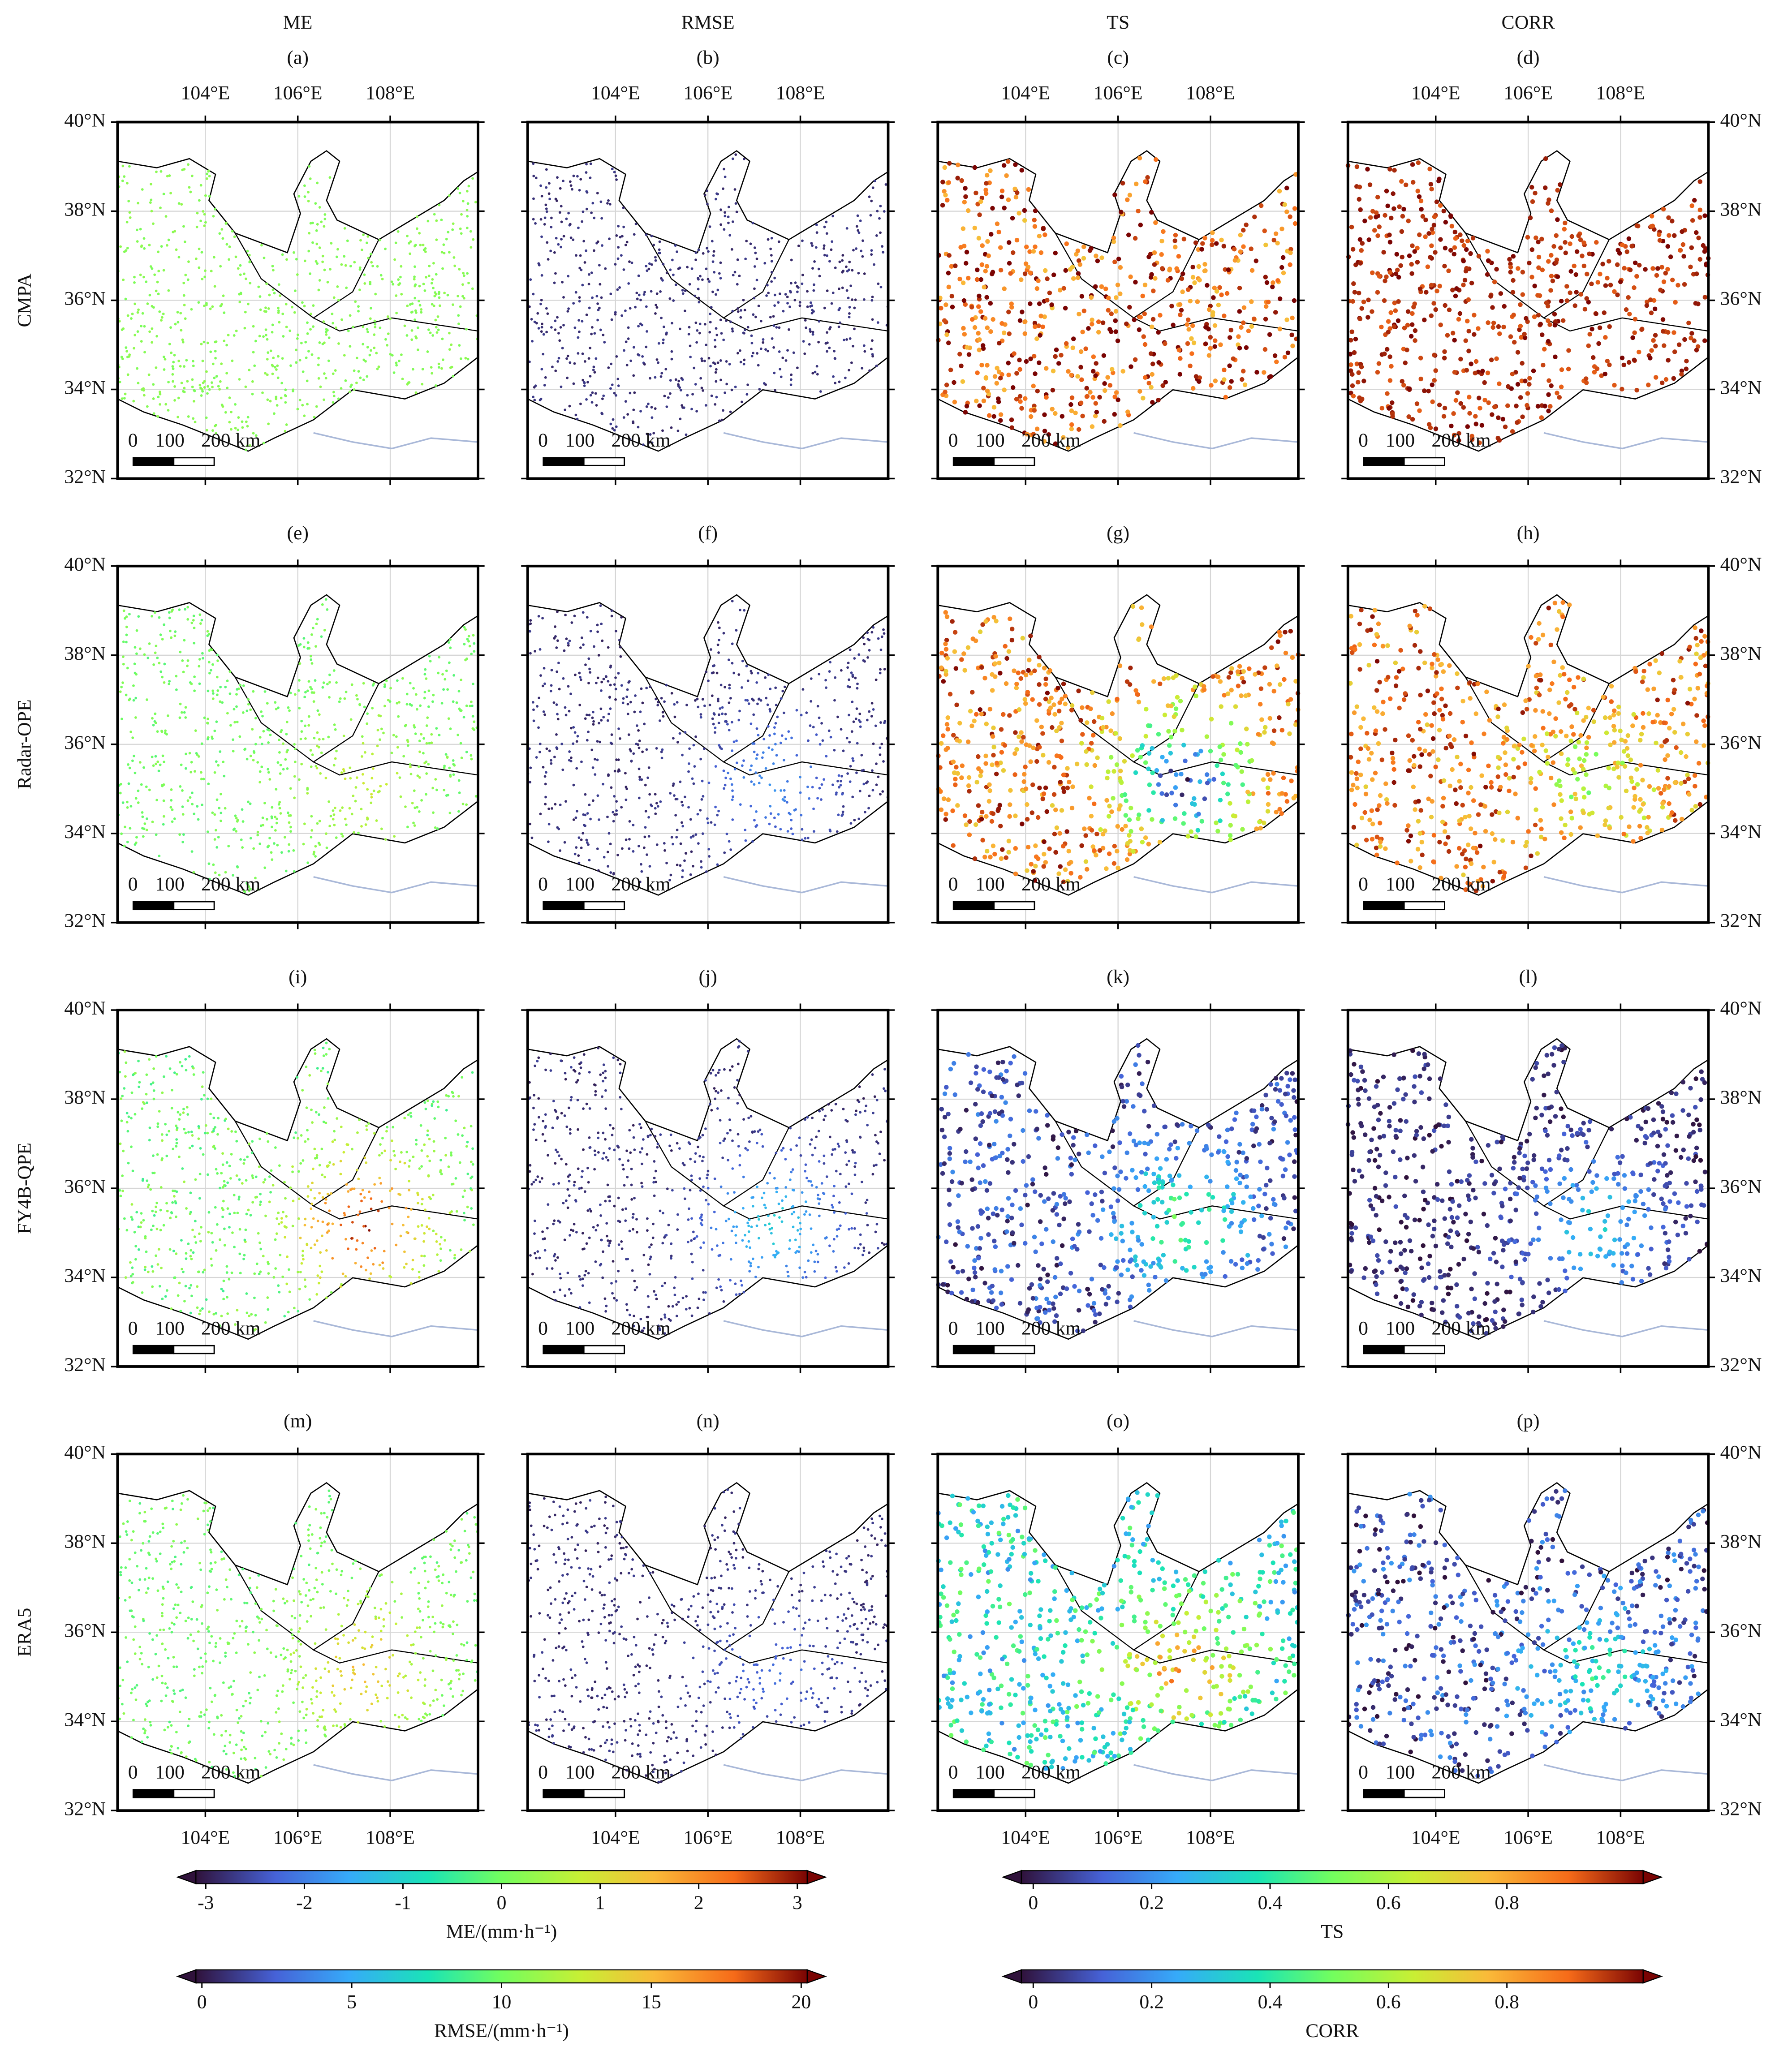 The height and width of the screenshot is (2055, 1792). Describe the element at coordinates (1529, 22) in the screenshot. I see `column-title: CORR` at that location.